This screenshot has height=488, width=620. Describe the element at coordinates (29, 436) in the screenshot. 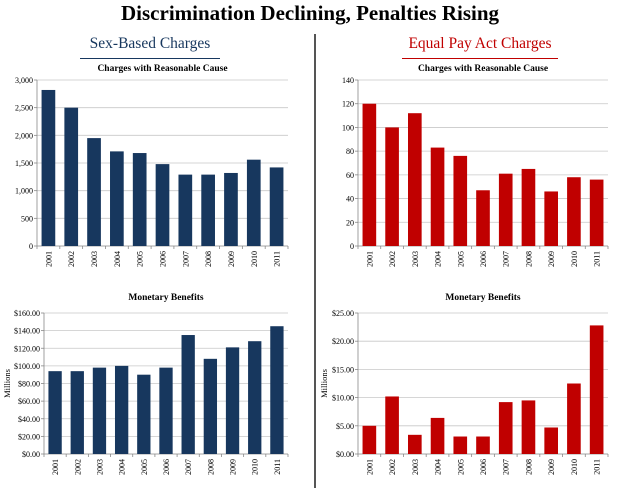

I see `y-tick-label: $20.00` at that location.